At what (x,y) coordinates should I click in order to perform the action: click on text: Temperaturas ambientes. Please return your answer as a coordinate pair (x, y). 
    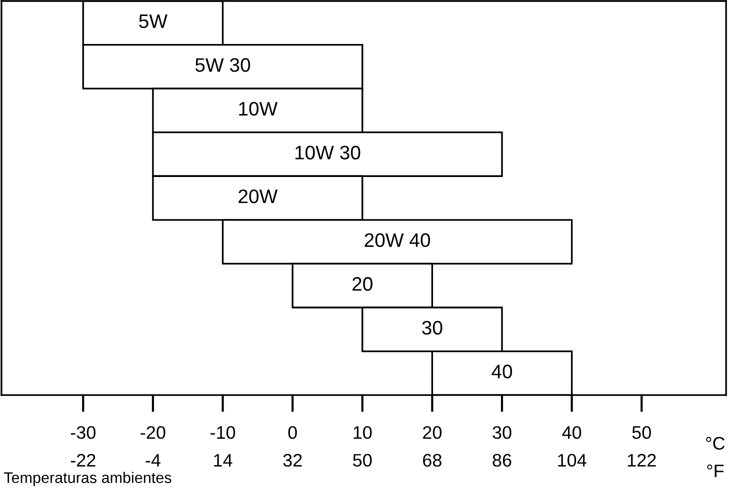
    Looking at the image, I should click on (88, 479).